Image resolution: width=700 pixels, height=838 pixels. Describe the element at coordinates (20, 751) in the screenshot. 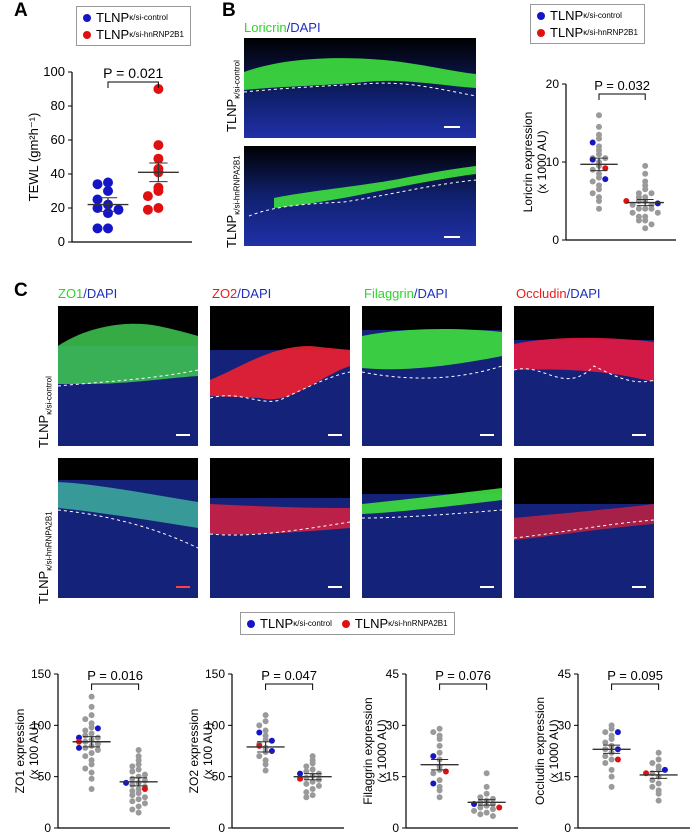

I see `y-axis-label: ZO1 expression` at that location.